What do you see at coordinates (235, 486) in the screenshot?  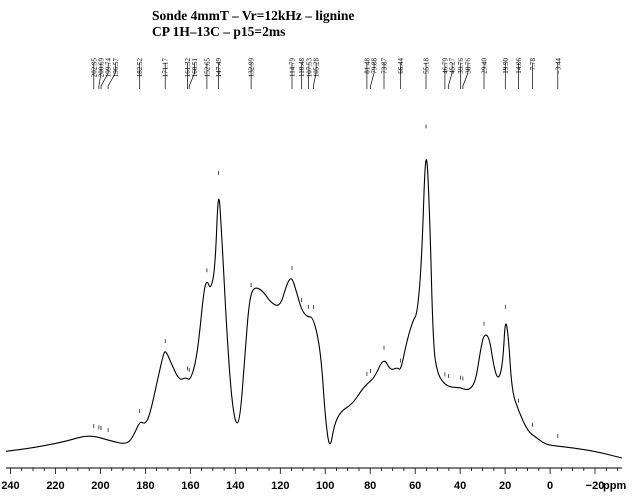 I see `x-tick-label: 140` at bounding box center [235, 486].